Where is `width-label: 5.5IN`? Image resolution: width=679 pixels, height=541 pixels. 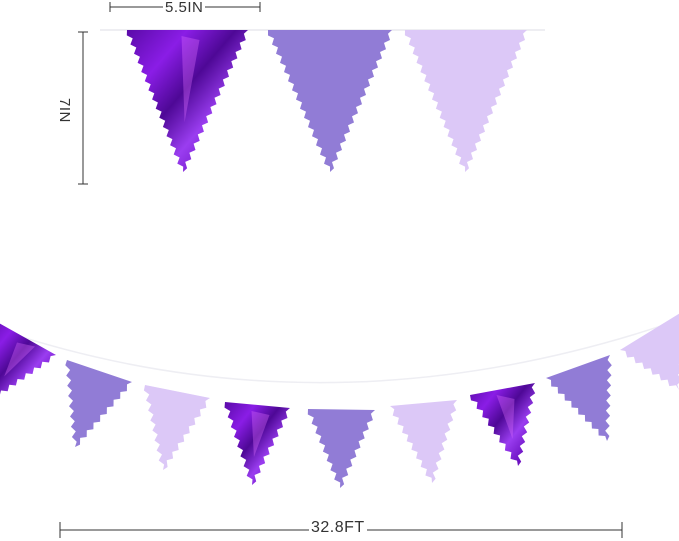
width-label: 5.5IN is located at coordinates (184, 8).